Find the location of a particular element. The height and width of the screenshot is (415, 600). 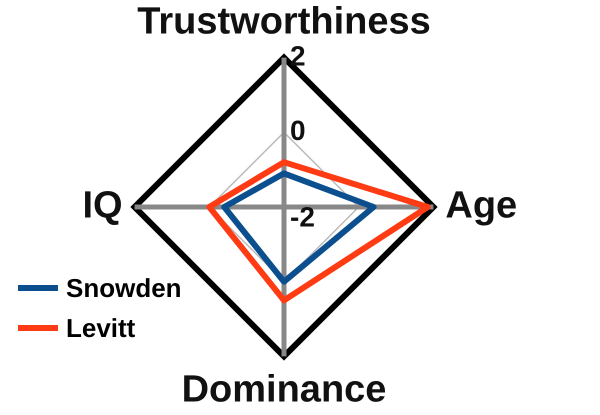

y-tick-label: 0 is located at coordinates (298, 130).